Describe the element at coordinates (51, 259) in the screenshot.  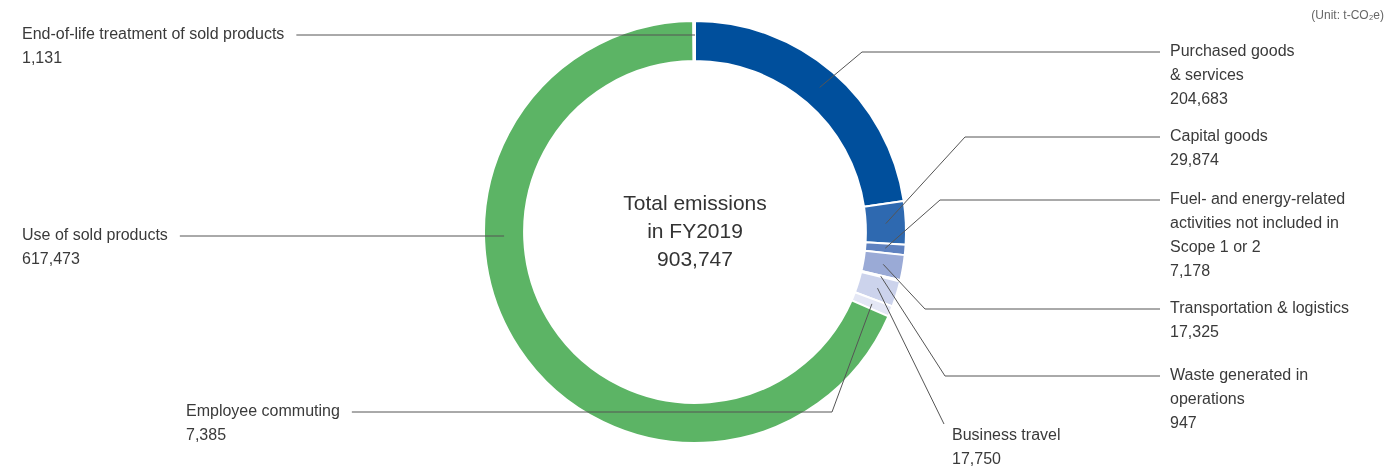
I see `data-label: 617,473` at that location.